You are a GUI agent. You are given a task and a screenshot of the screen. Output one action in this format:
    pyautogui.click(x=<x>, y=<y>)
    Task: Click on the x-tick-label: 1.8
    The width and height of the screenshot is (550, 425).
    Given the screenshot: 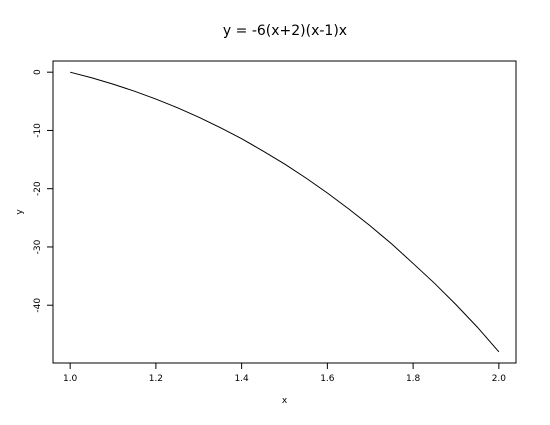 What is the action you would take?
    pyautogui.click(x=413, y=379)
    